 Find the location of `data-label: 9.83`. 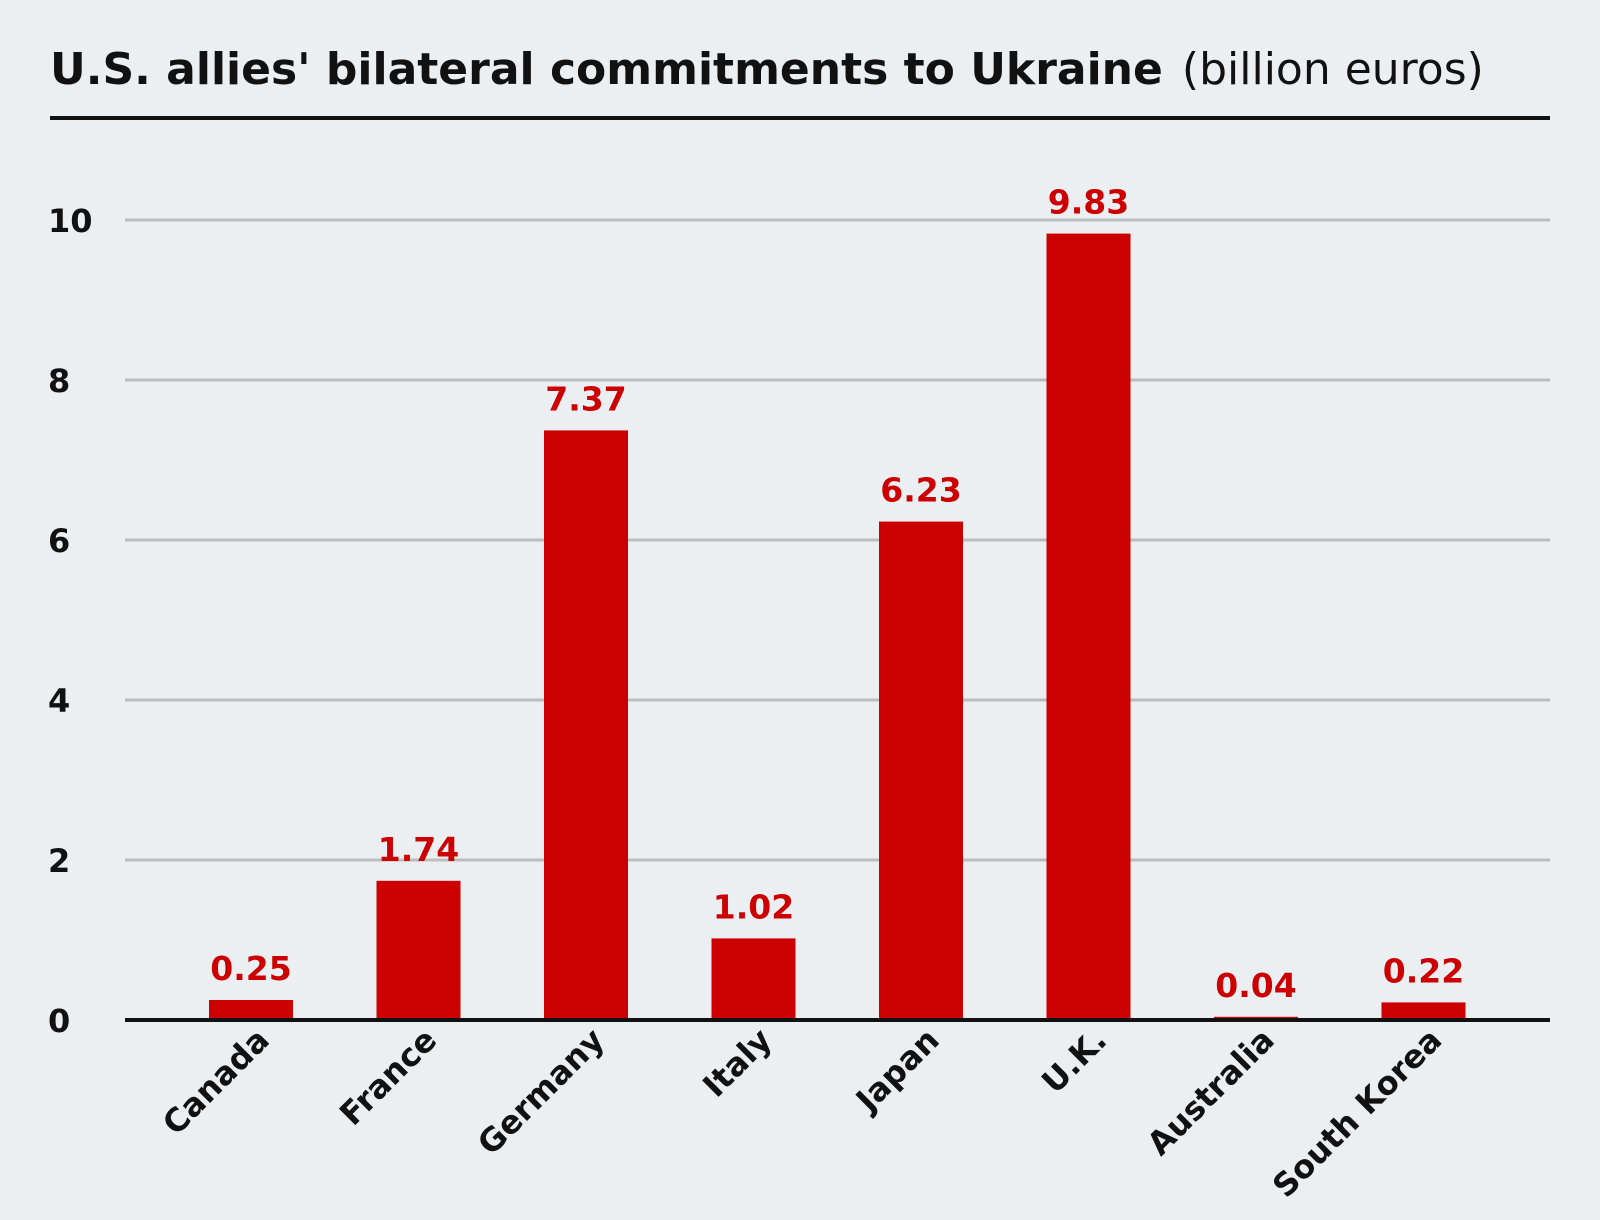

data-label: 9.83 is located at coordinates (1088, 202).